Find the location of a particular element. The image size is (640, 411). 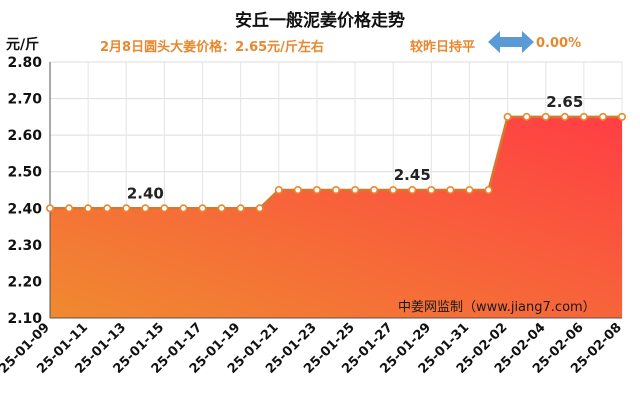

data-label: 2.45 is located at coordinates (412, 175).